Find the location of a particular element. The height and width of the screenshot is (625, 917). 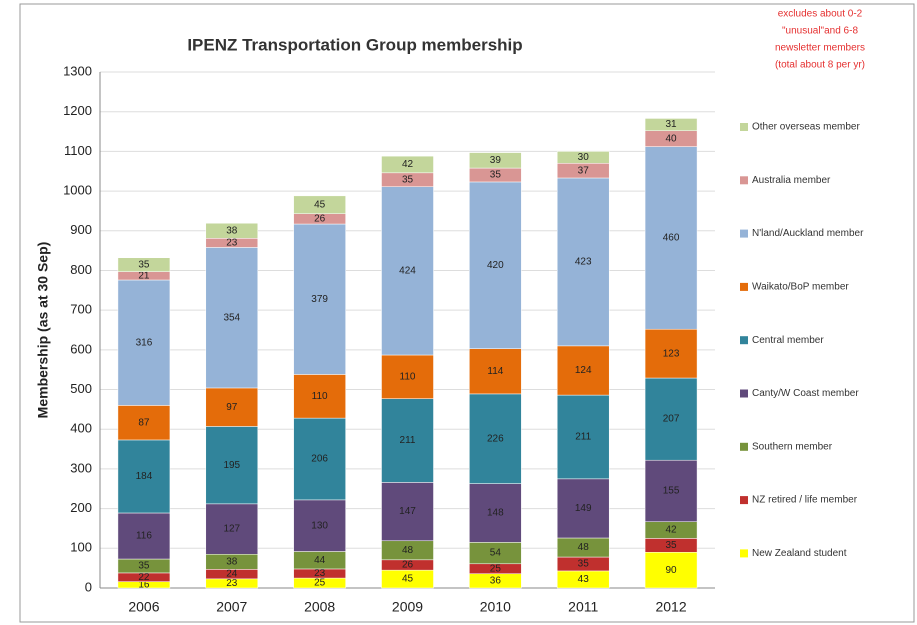

data-label: 460 is located at coordinates (671, 238).